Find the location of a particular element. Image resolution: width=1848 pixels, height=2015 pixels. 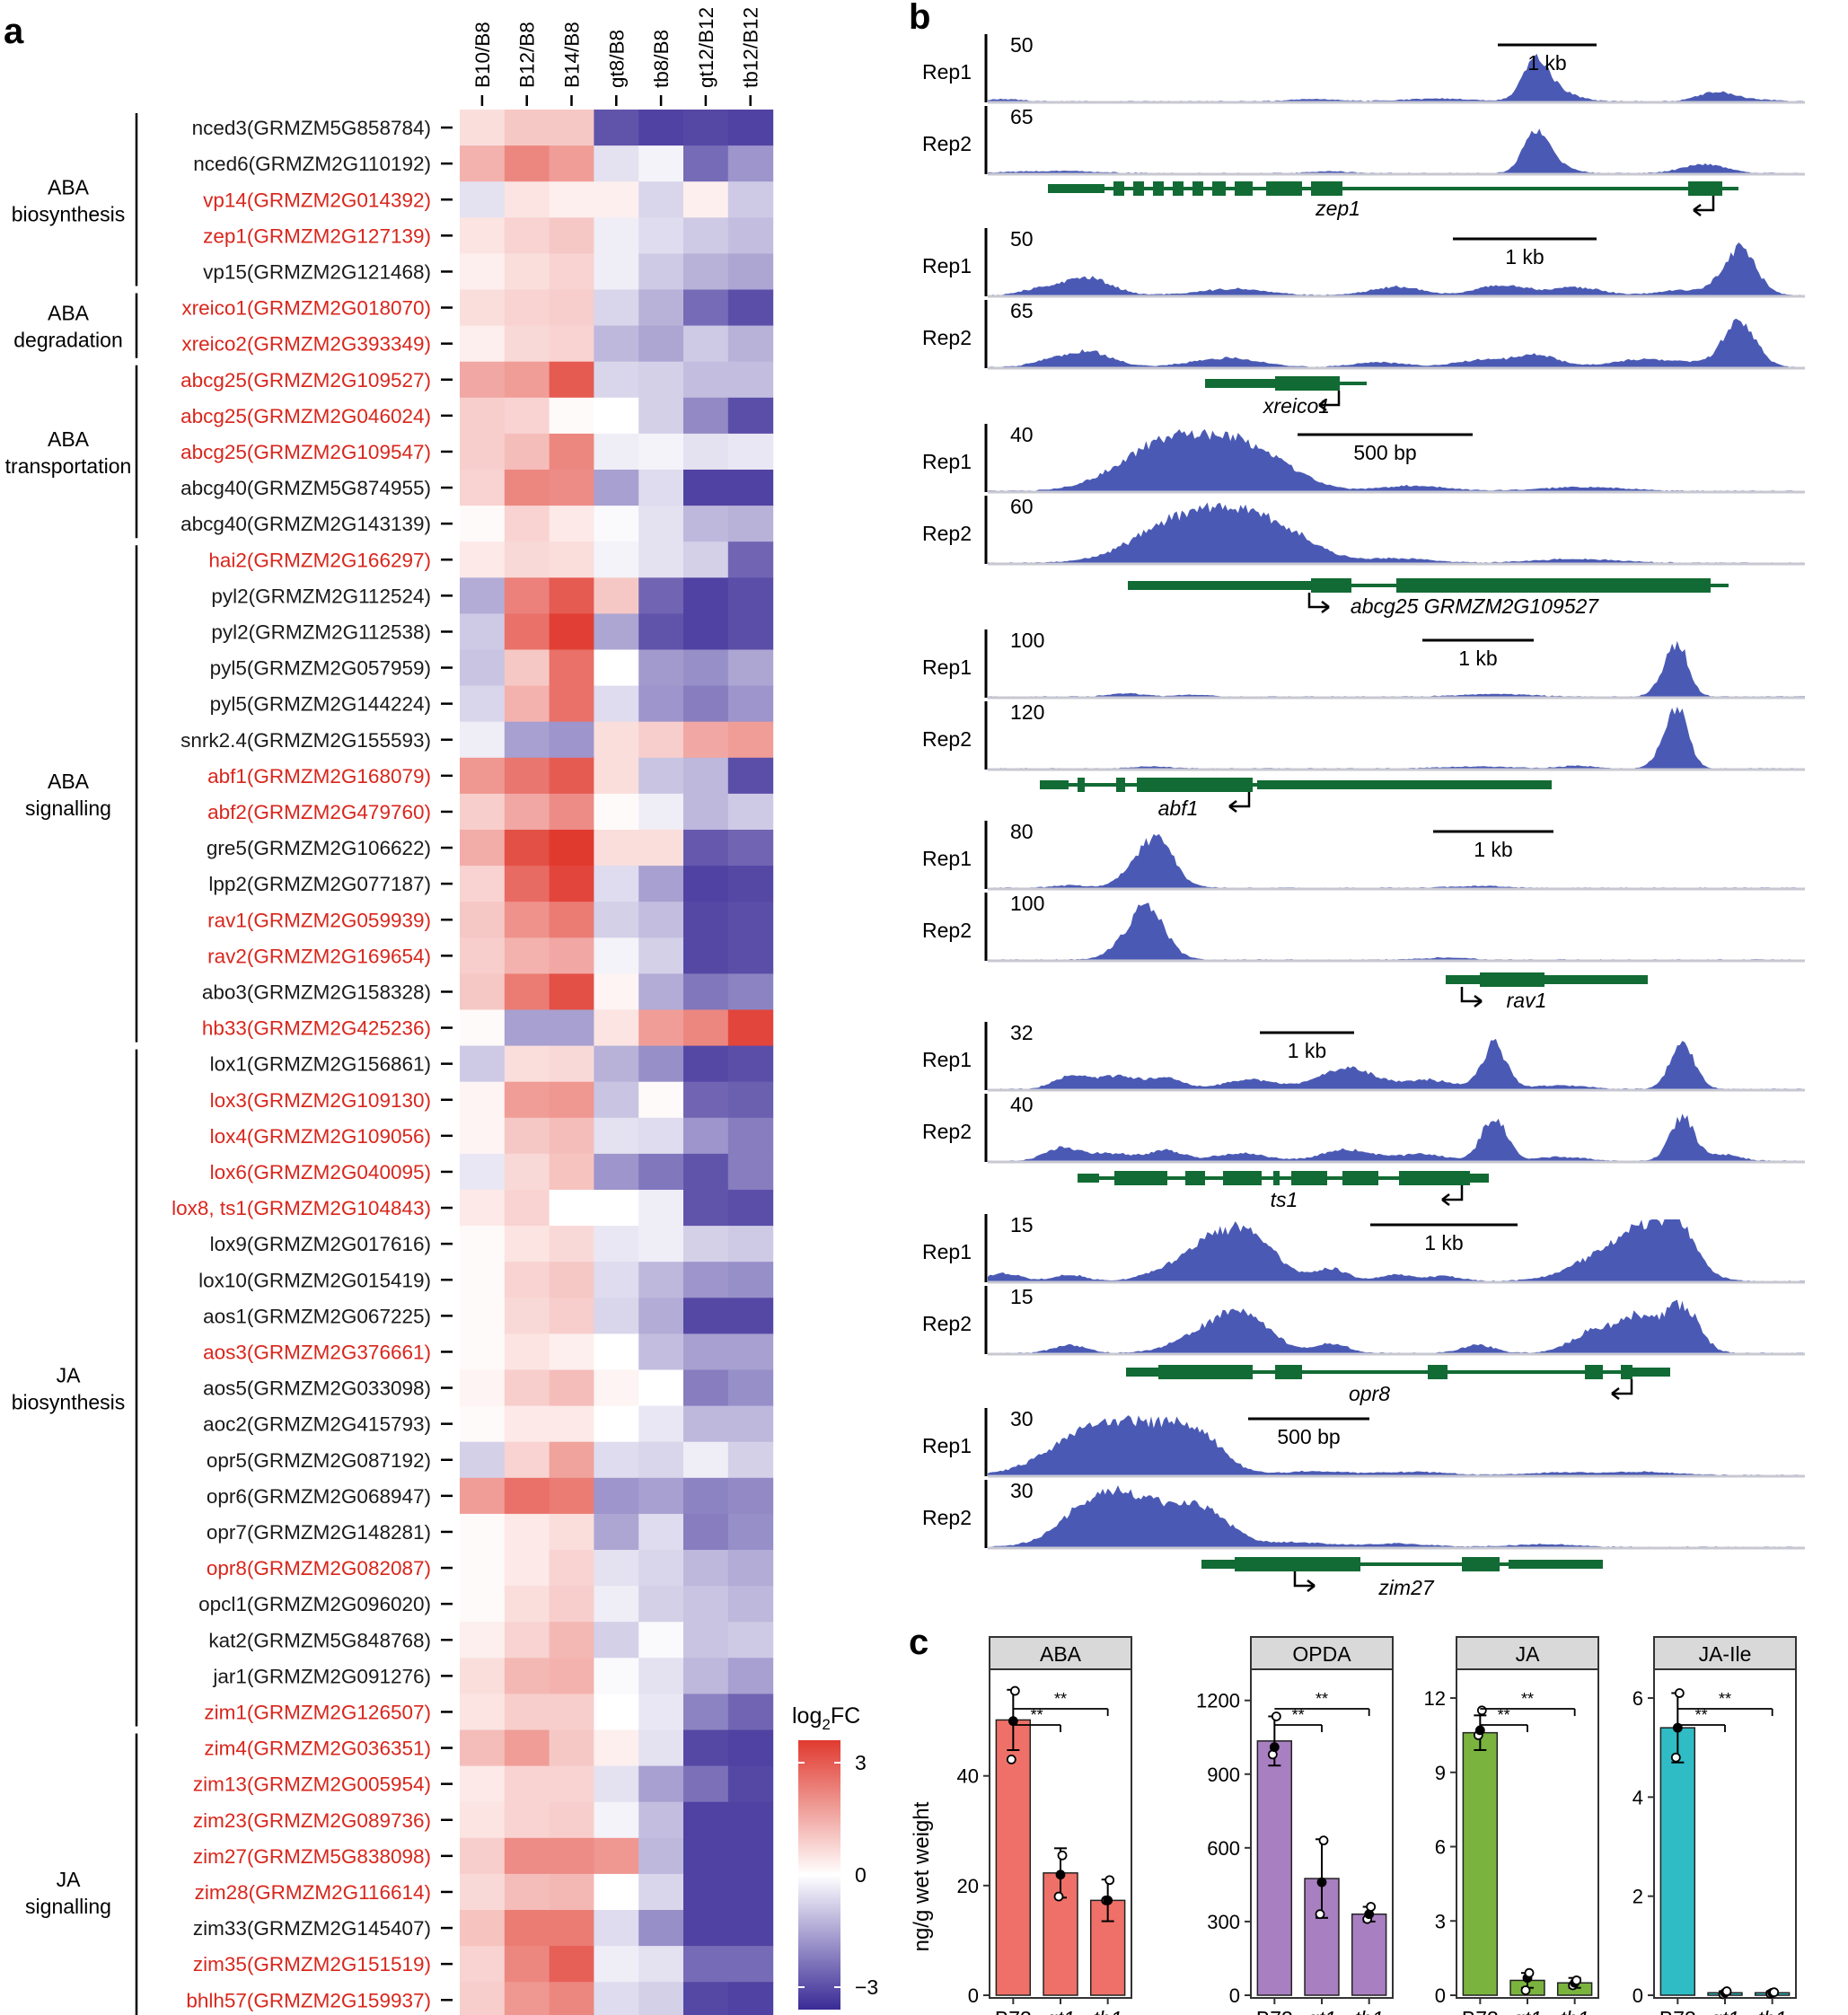

group-label: degradation is located at coordinates (68, 340).